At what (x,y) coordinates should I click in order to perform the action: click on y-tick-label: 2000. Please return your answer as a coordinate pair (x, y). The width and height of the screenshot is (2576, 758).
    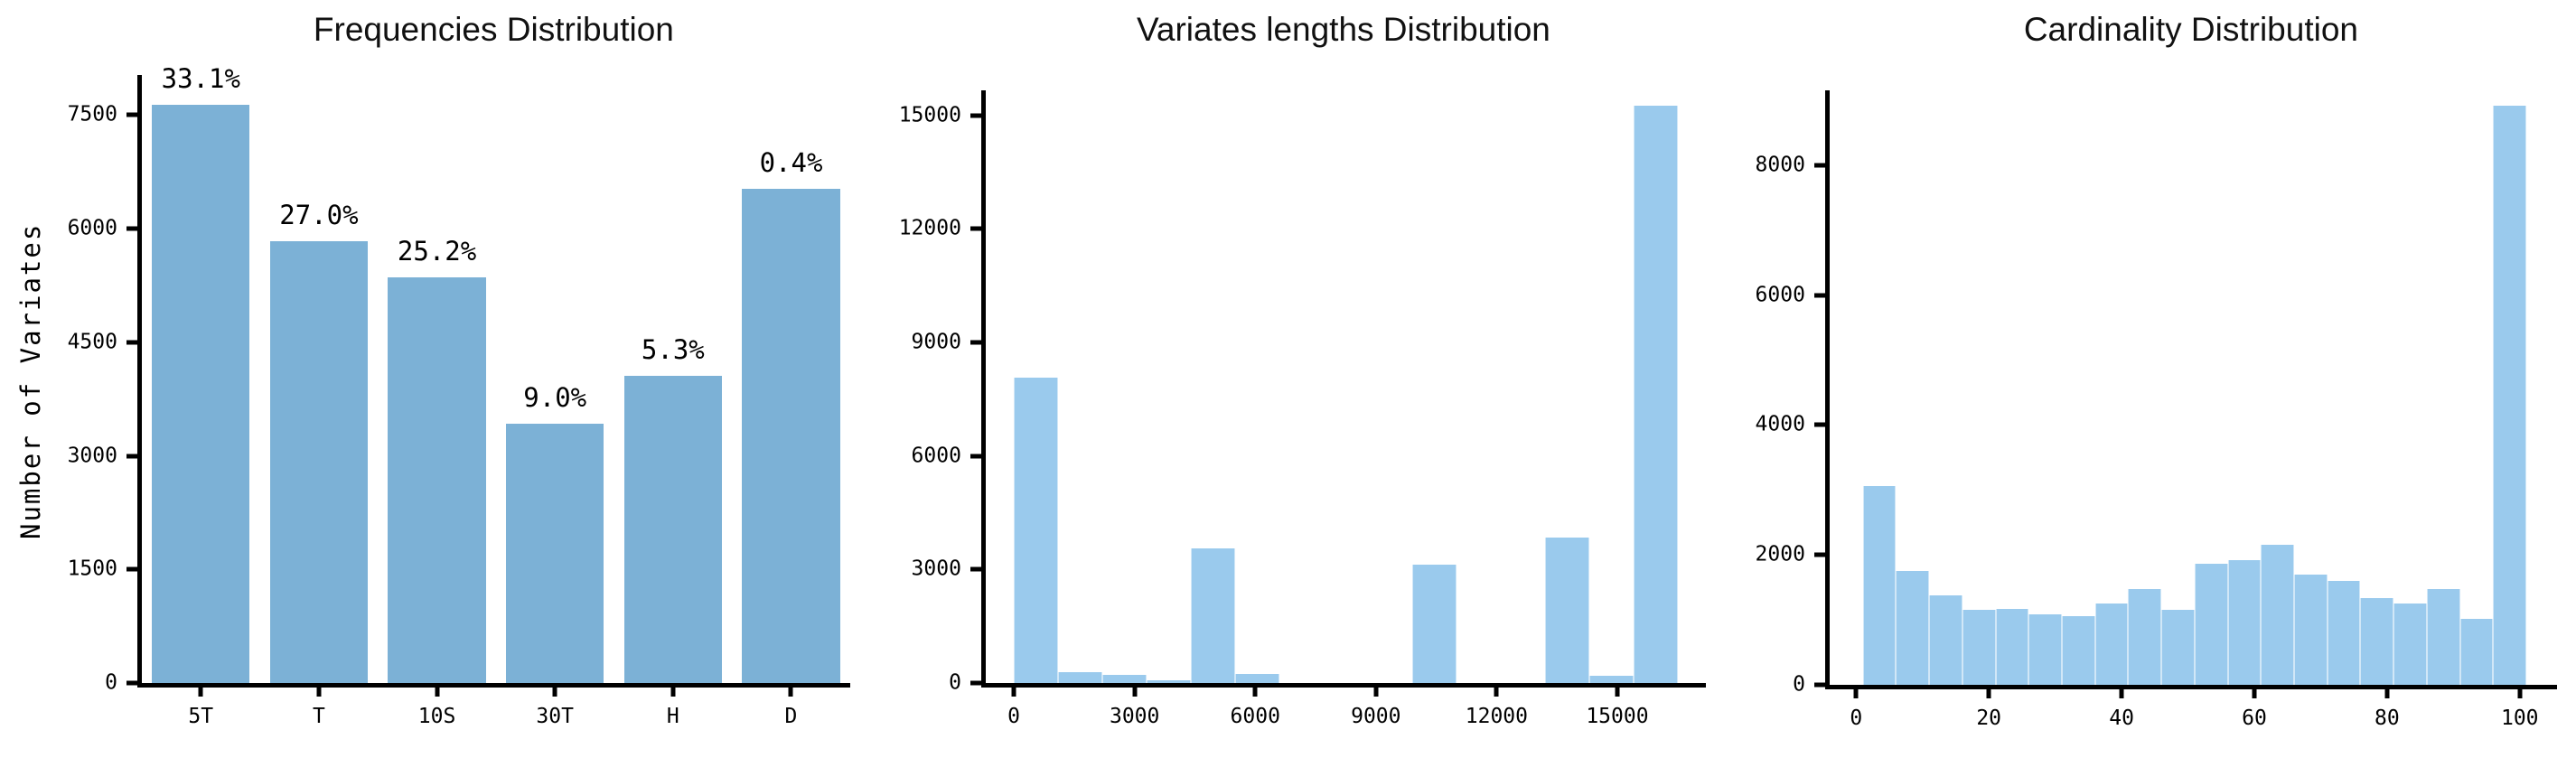
    Looking at the image, I should click on (1780, 554).